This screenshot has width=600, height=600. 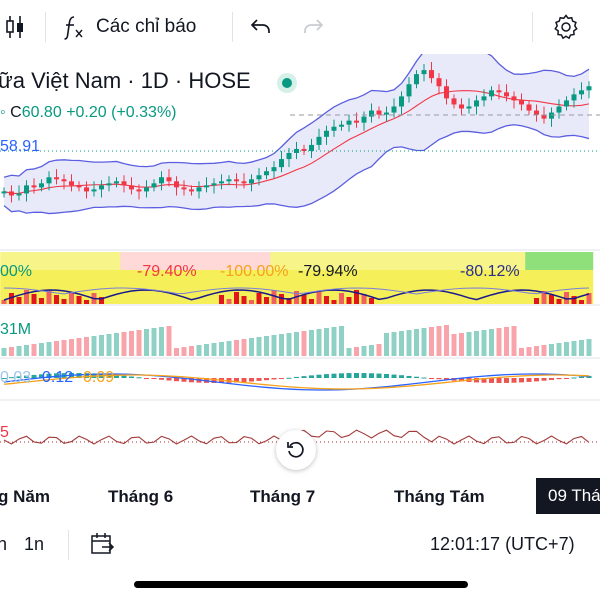 I want to click on undo-button, so click(x=261, y=27).